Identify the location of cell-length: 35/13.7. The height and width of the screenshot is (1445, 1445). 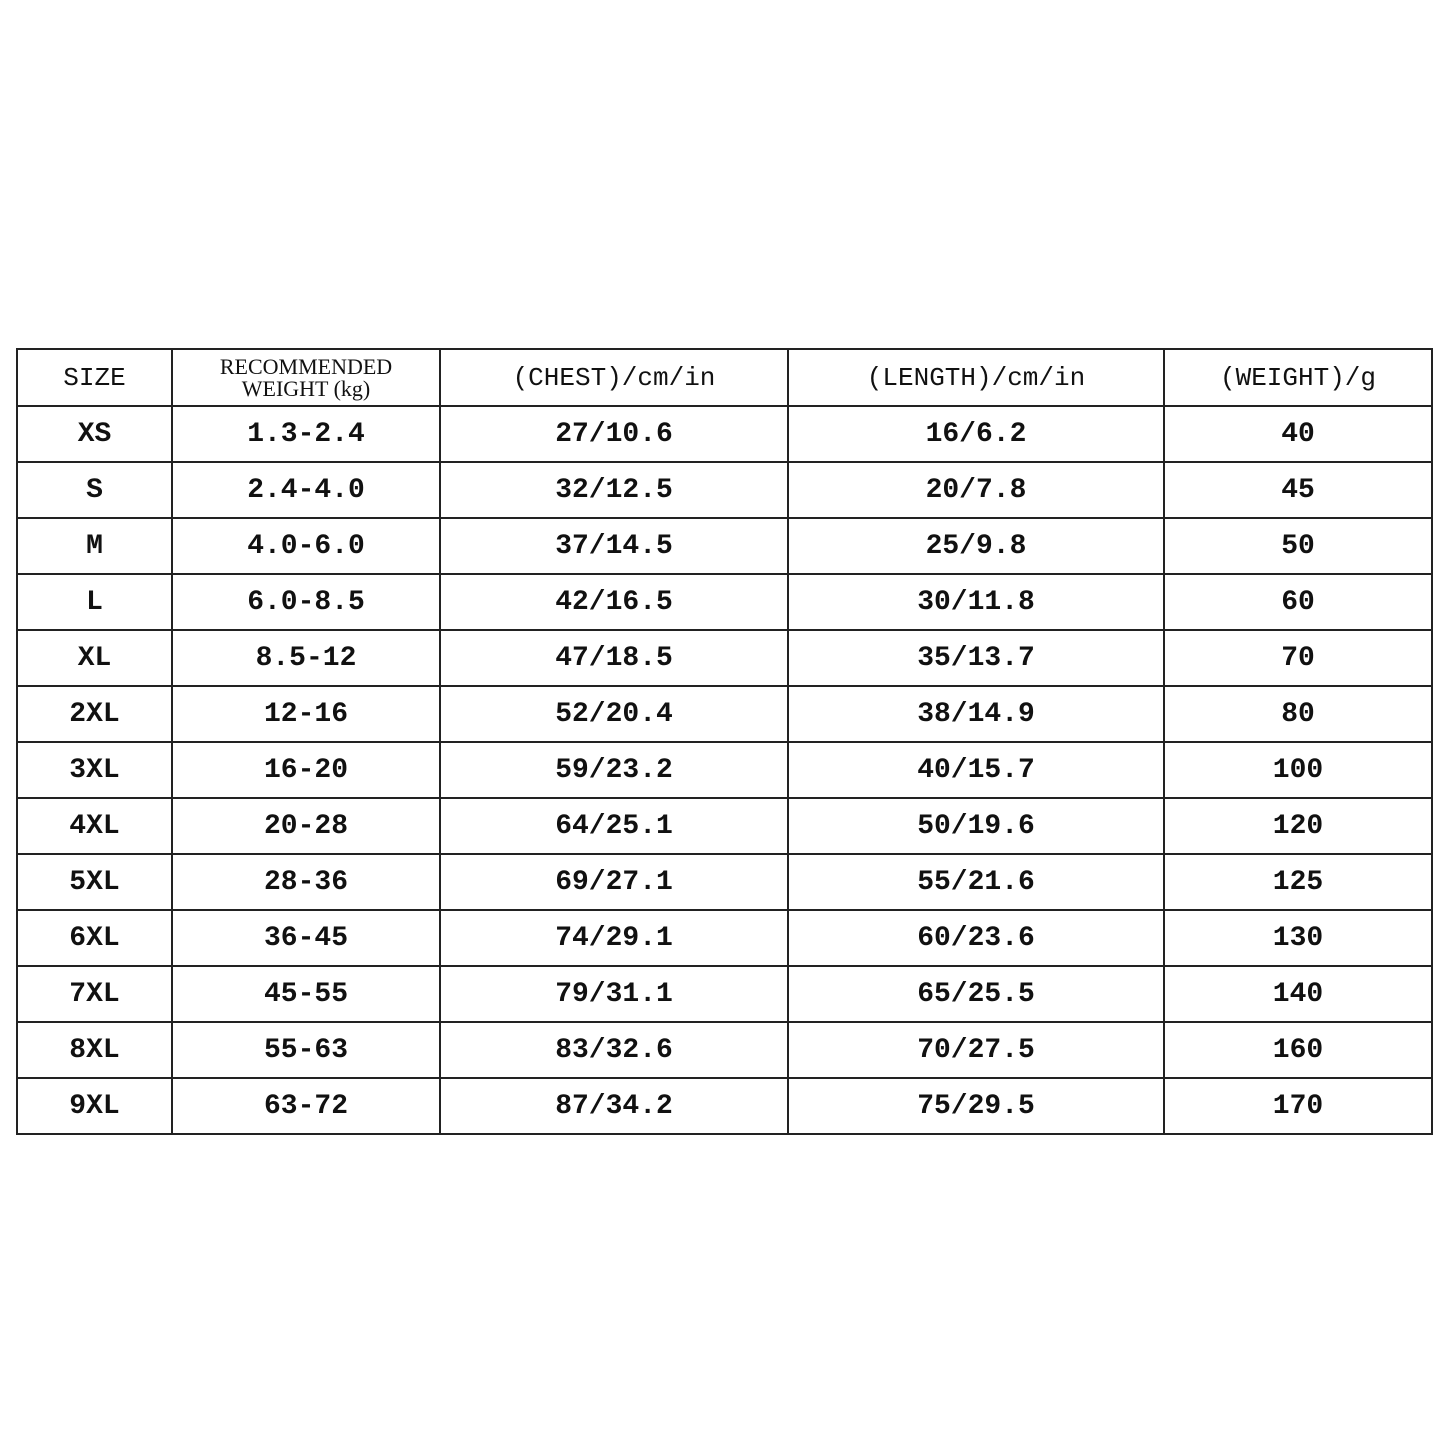
(976, 658).